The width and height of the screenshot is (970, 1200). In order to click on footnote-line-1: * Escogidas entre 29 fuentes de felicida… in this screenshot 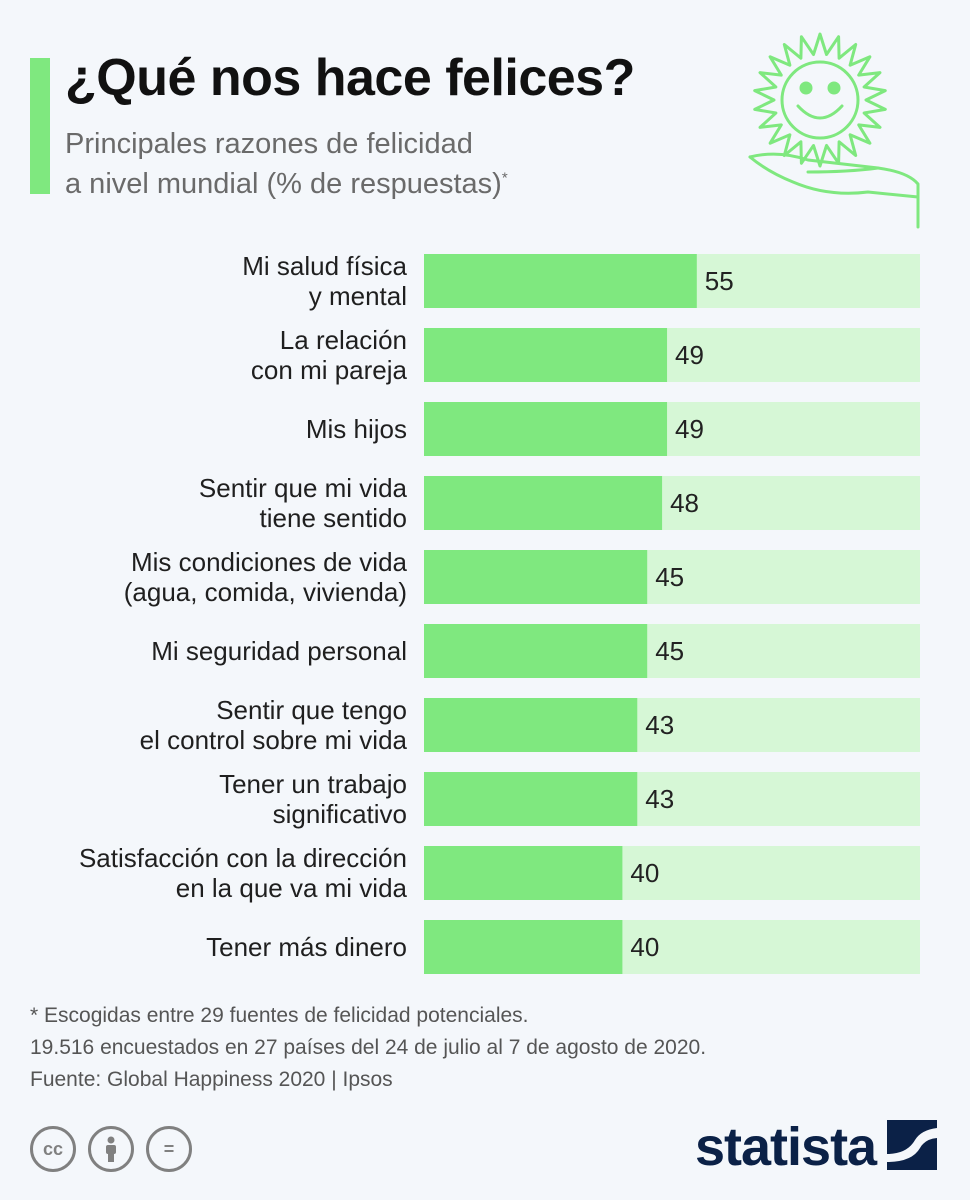, I will do `click(279, 1015)`.